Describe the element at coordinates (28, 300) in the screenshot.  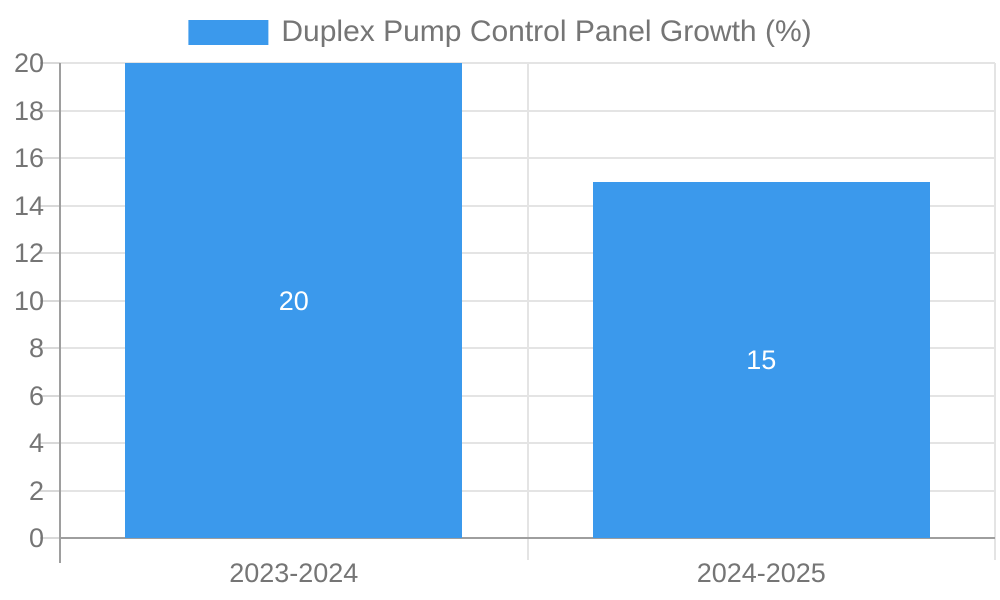
I see `y-axis-tick-label: 10` at that location.